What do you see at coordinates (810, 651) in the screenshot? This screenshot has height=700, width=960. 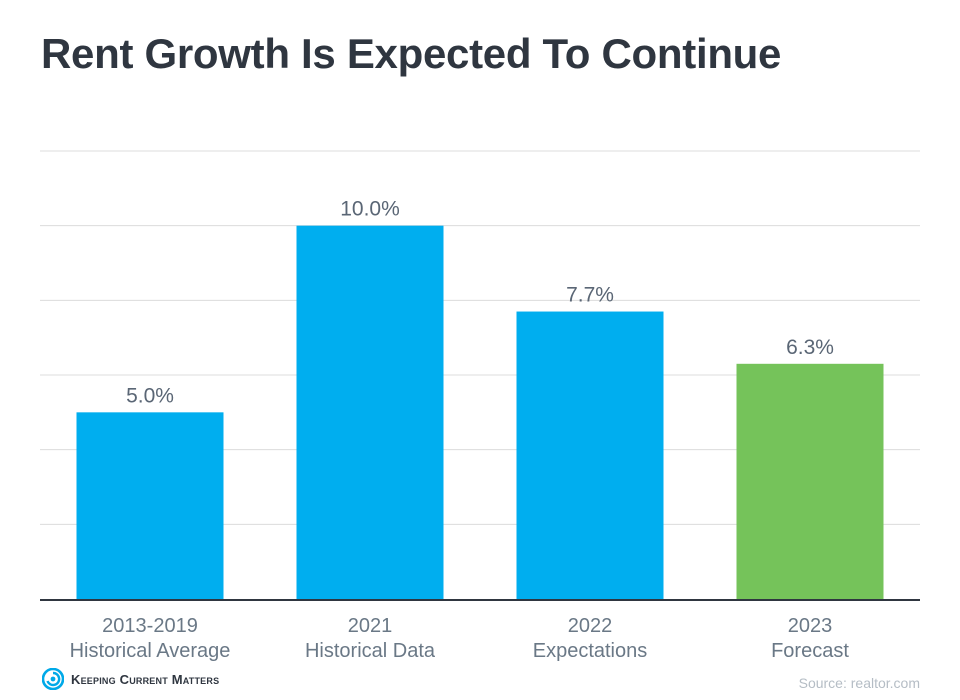 I see `category-label-3-line-1: Forecast` at bounding box center [810, 651].